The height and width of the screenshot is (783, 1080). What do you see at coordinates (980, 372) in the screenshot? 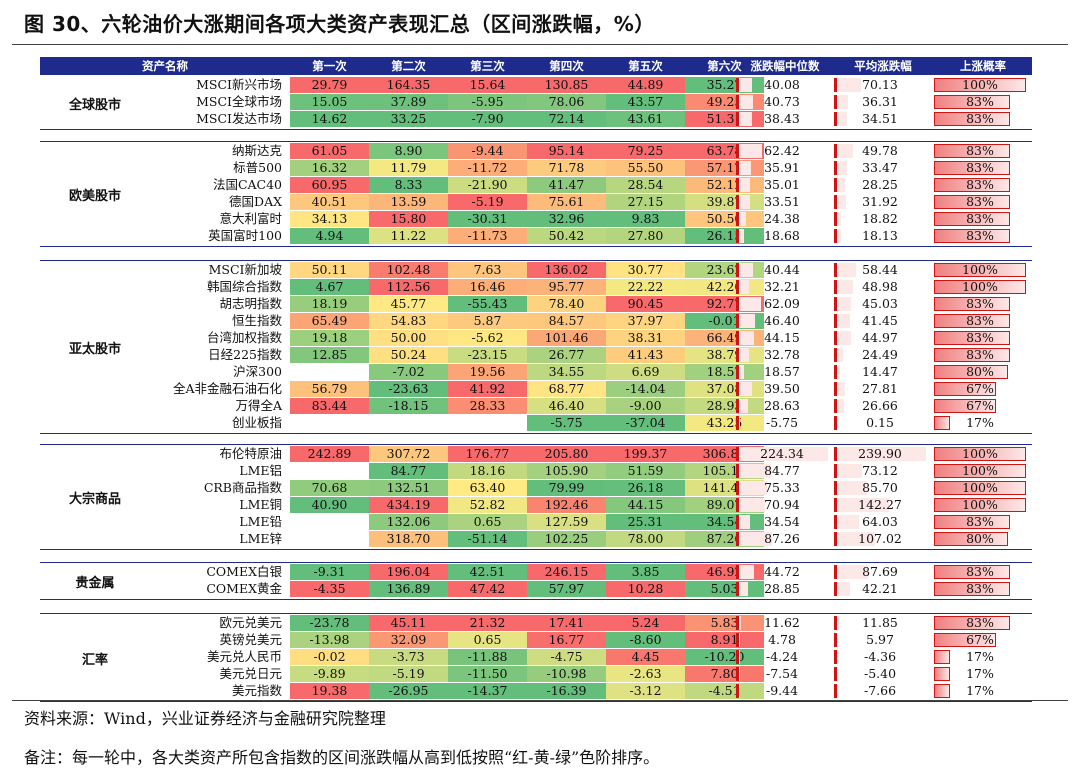
I see `rise-probability: 80%` at bounding box center [980, 372].